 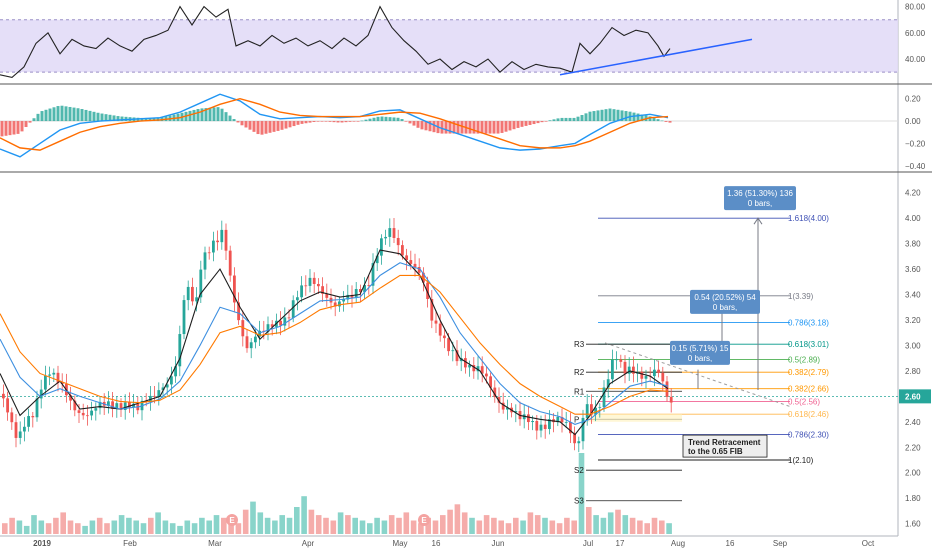 I want to click on measure-box-small-bg, so click(x=700, y=352).